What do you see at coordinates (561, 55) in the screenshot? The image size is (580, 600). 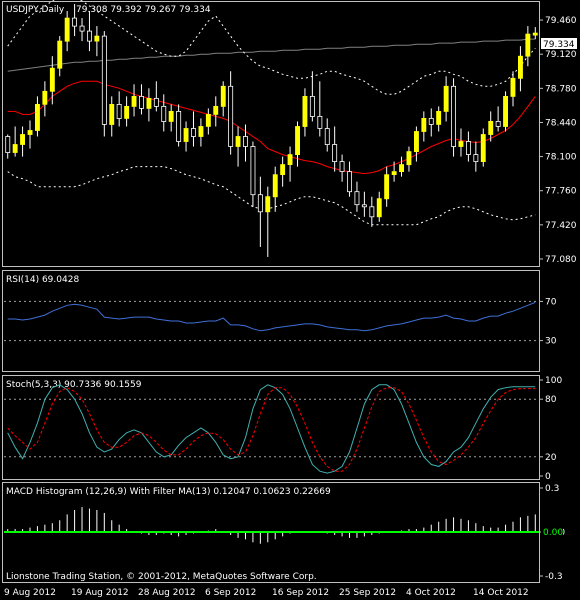 I see `price-tick-label: 79.120` at bounding box center [561, 55].